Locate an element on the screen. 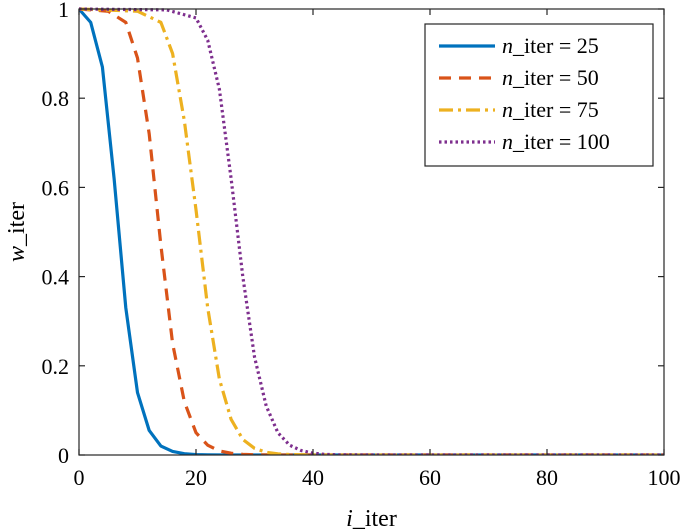  legend-label-3: n_iter = 75 is located at coordinates (550, 109).